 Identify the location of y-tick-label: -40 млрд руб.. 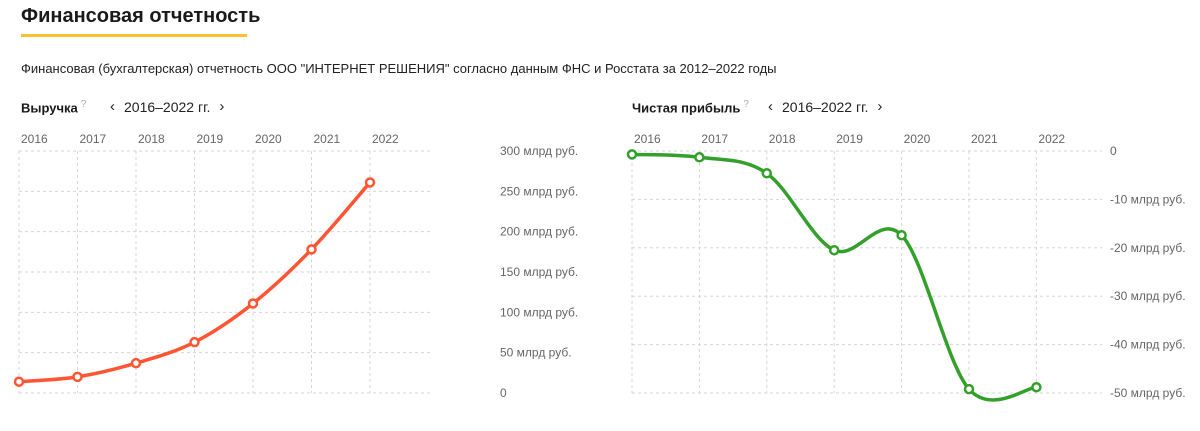
(1148, 345).